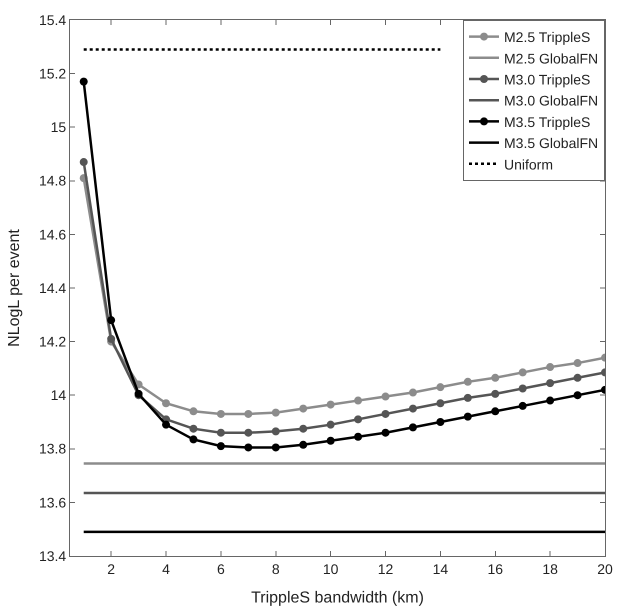  Describe the element at coordinates (52, 556) in the screenshot. I see `y-tick-label: 13.4` at that location.